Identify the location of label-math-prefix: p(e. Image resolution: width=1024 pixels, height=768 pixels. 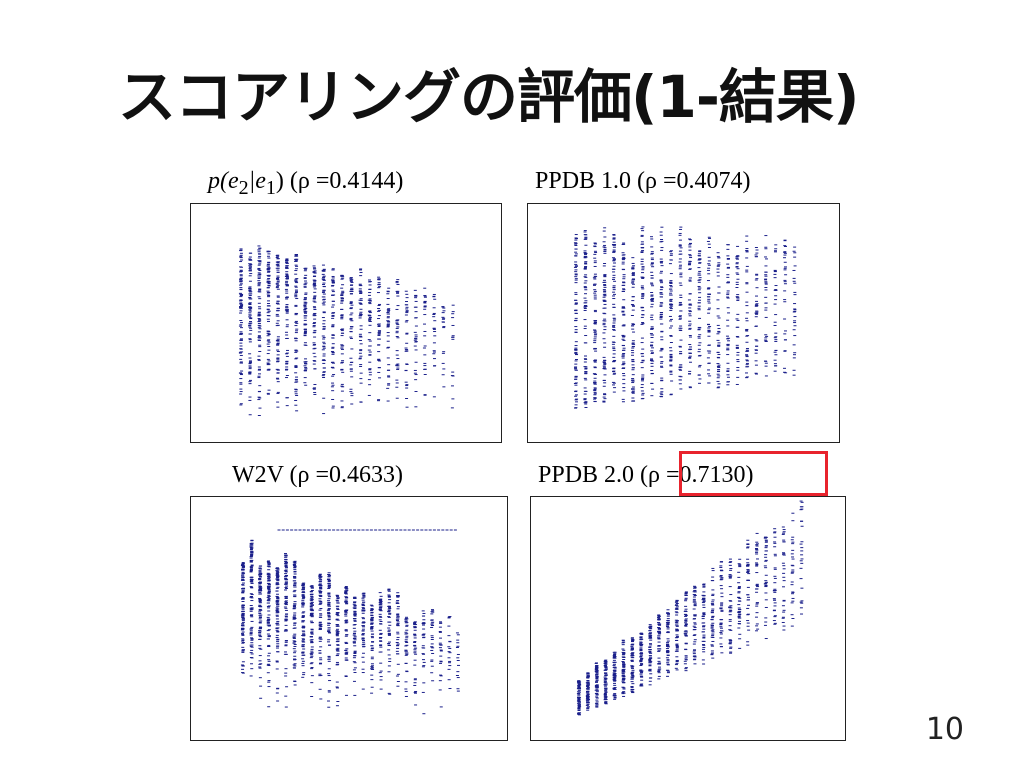
(223, 181).